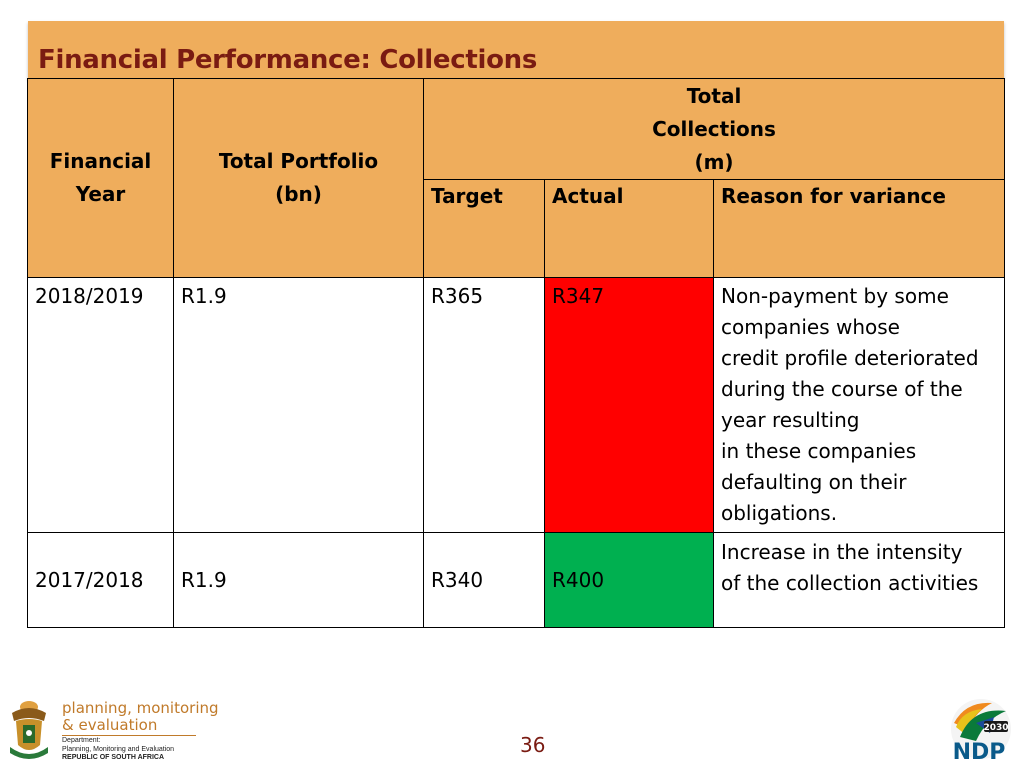 This screenshot has width=1024, height=768. I want to click on header-total-portfolio-line2: (bn), so click(298, 194).